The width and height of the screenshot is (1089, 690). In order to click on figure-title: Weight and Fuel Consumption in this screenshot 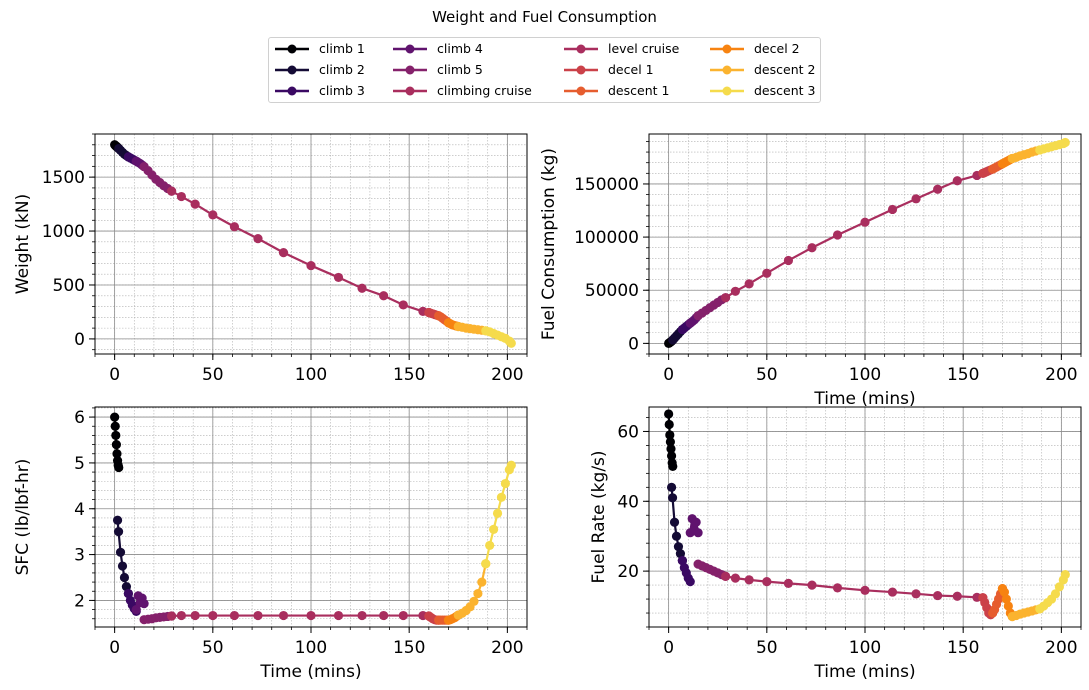, I will do `click(544, 17)`.